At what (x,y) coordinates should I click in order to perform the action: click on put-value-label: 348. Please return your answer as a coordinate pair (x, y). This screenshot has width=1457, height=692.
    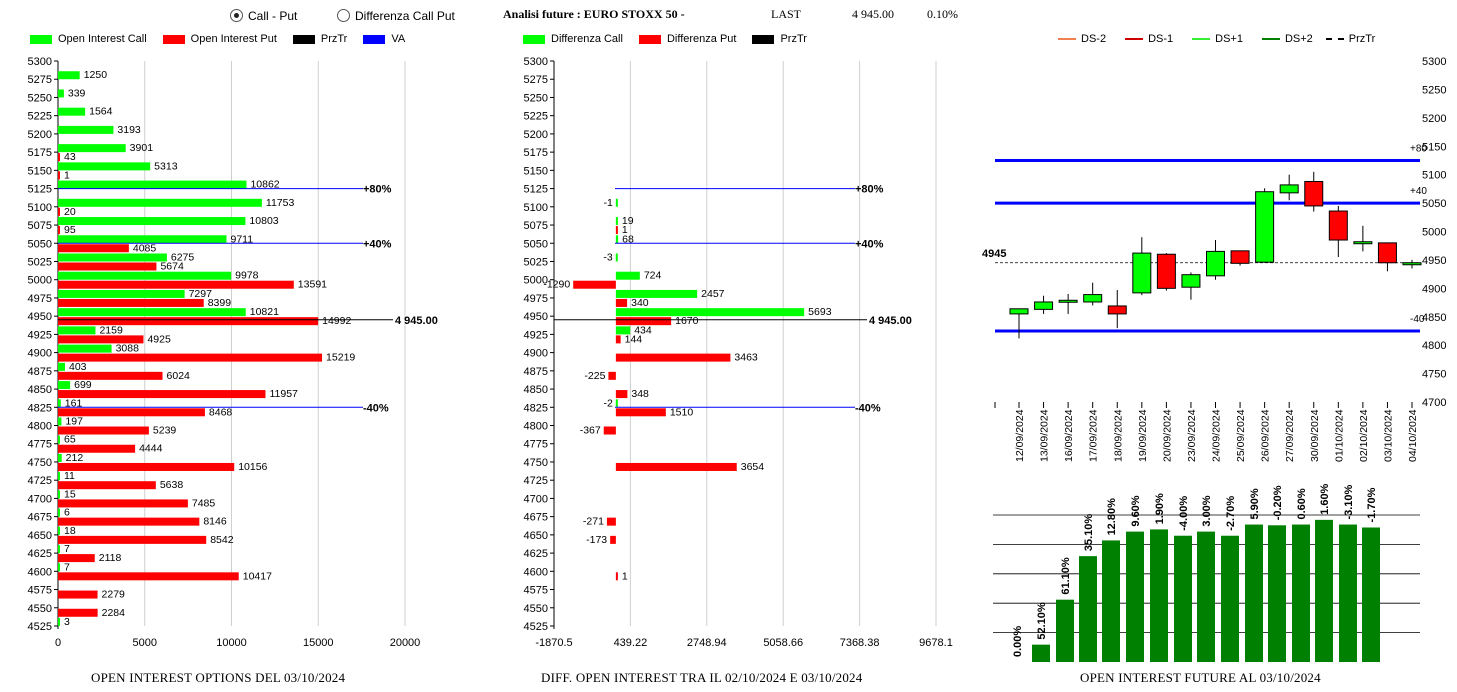
    Looking at the image, I should click on (640, 394).